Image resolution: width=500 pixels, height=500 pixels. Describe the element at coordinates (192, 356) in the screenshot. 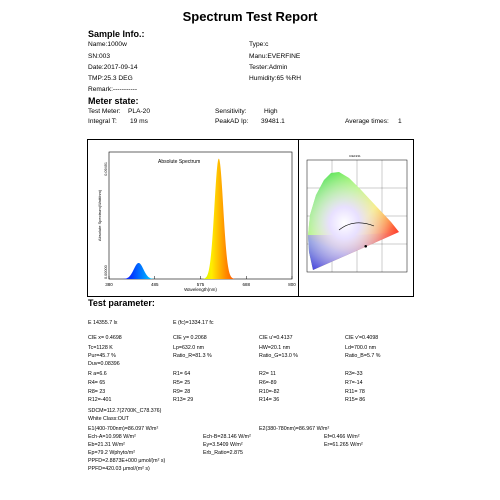

I see `parameter-cell: Ratio_R=81.3 %` at that location.